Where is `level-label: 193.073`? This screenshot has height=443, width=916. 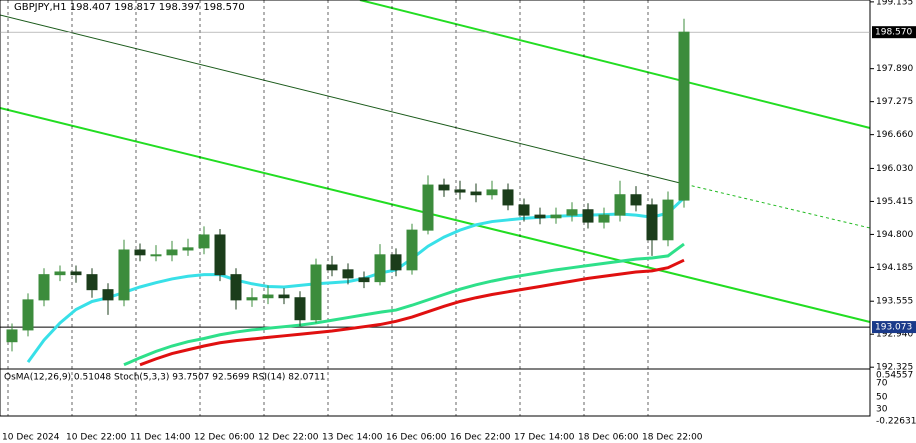 level-label: 193.073 is located at coordinates (893, 328).